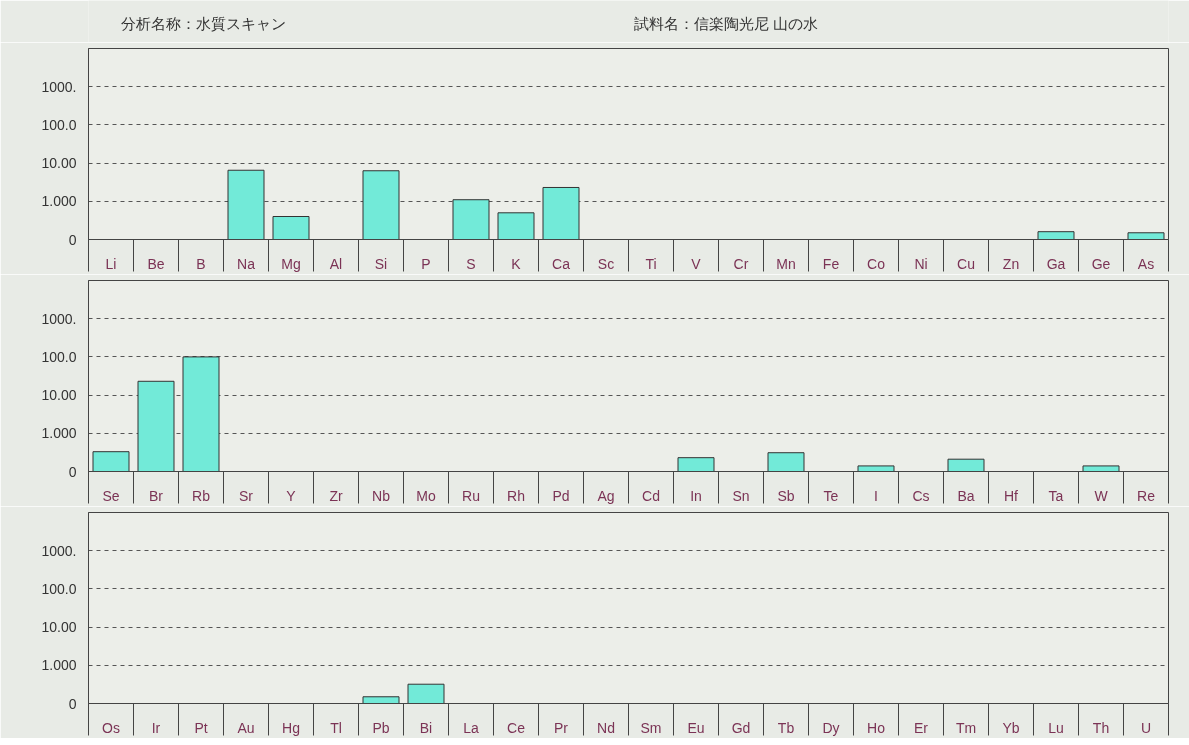 This screenshot has width=1189, height=745. I want to click on x-tick-label: Ag, so click(606, 495).